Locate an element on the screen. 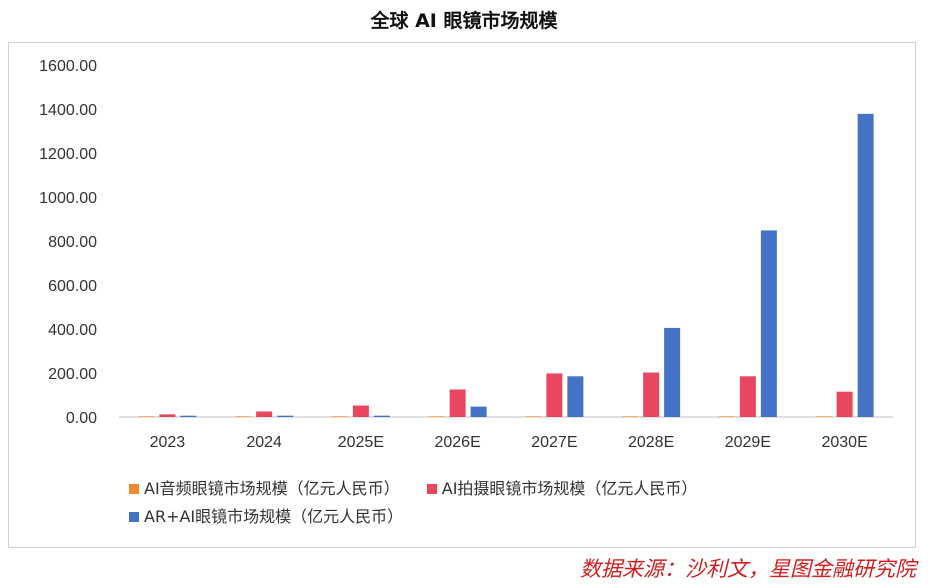 Image resolution: width=928 pixels, height=586 pixels. bar-0-2028E is located at coordinates (630, 416).